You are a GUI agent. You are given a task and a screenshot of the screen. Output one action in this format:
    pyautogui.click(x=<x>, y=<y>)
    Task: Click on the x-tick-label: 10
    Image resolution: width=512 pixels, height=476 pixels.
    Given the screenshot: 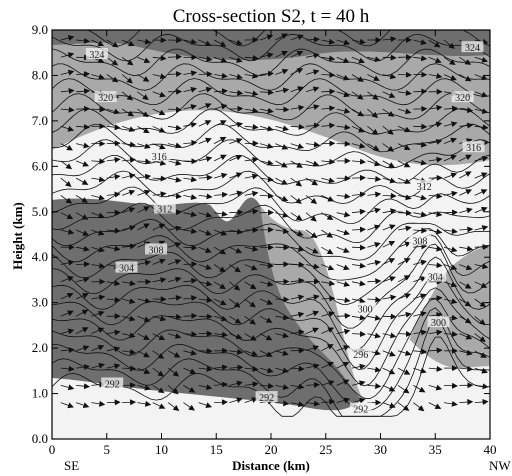 What is the action you would take?
    pyautogui.click(x=161, y=449)
    